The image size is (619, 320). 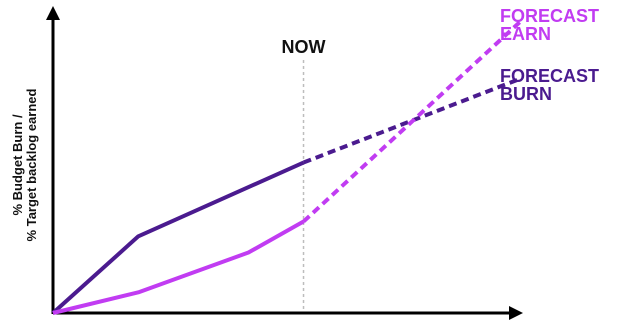 I want to click on y-axis-arrow, so click(x=53, y=13).